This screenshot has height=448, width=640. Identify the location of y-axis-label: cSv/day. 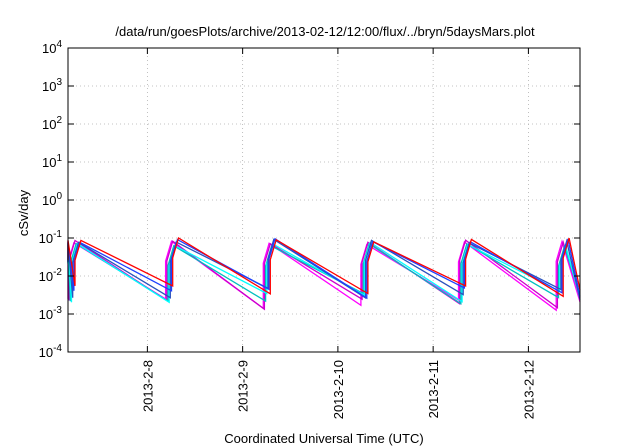
(23, 212).